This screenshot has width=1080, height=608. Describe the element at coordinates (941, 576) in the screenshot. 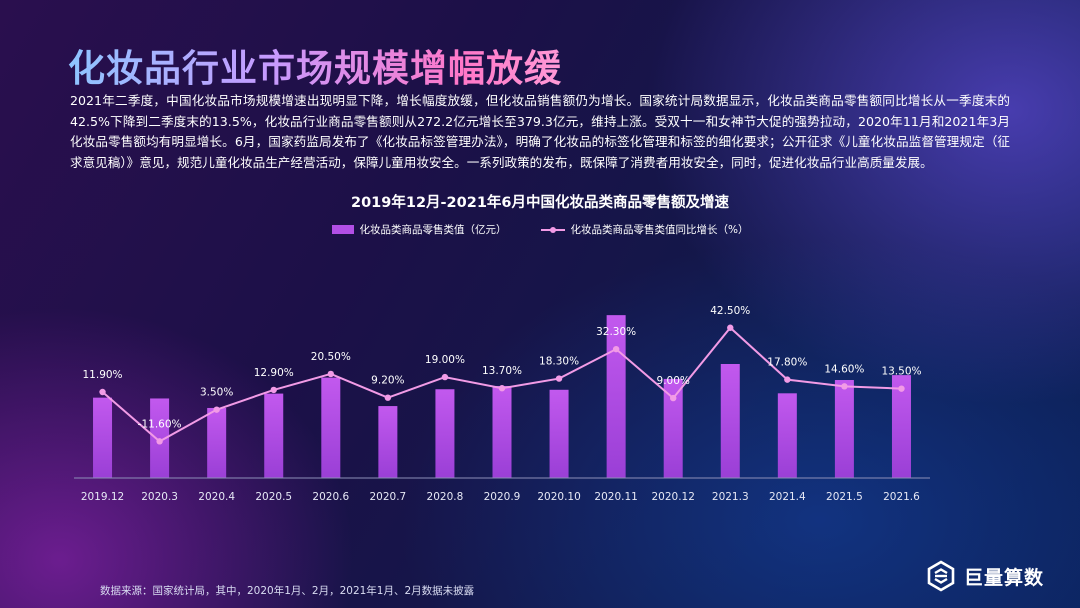

I see `hexagon-logo-icon` at that location.